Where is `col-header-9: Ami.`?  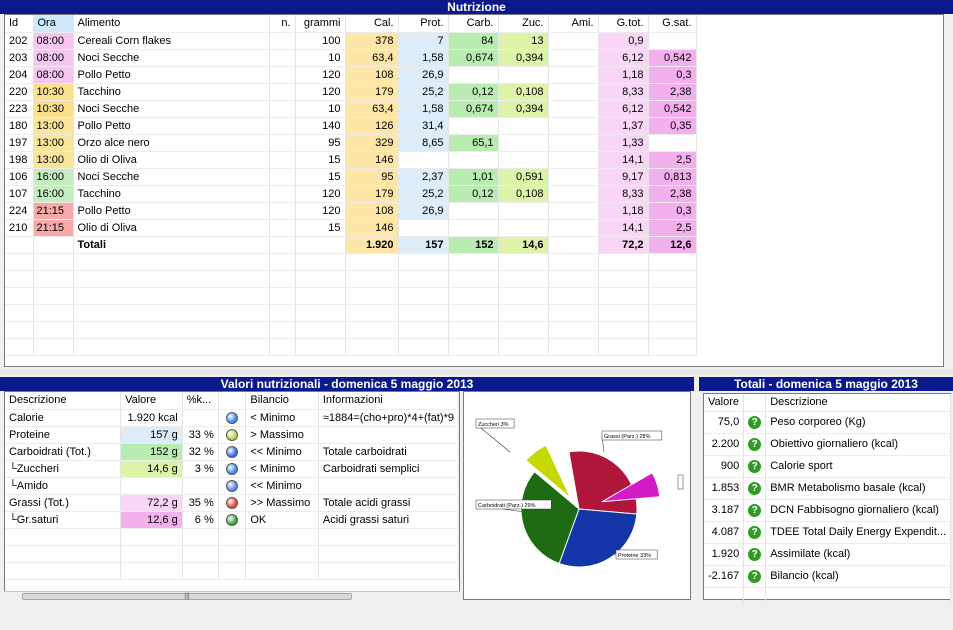
col-header-9: Ami. is located at coordinates (573, 24).